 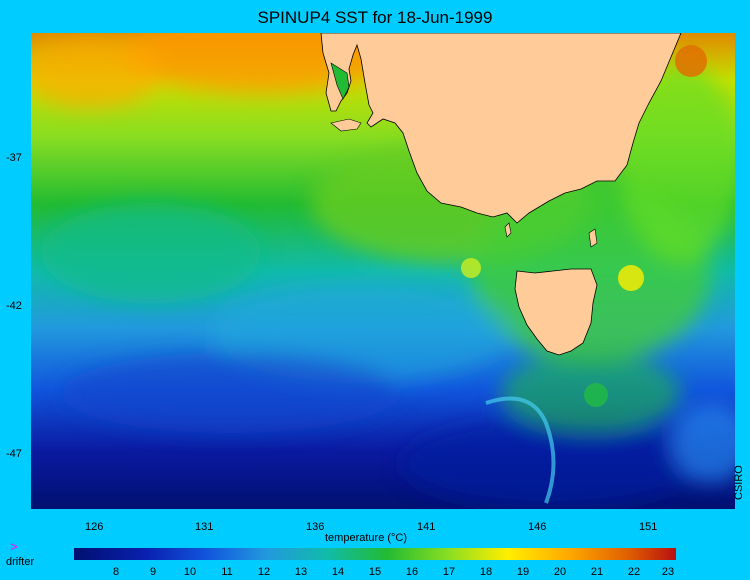 What do you see at coordinates (346, 125) in the screenshot?
I see `kangaroo-island` at bounding box center [346, 125].